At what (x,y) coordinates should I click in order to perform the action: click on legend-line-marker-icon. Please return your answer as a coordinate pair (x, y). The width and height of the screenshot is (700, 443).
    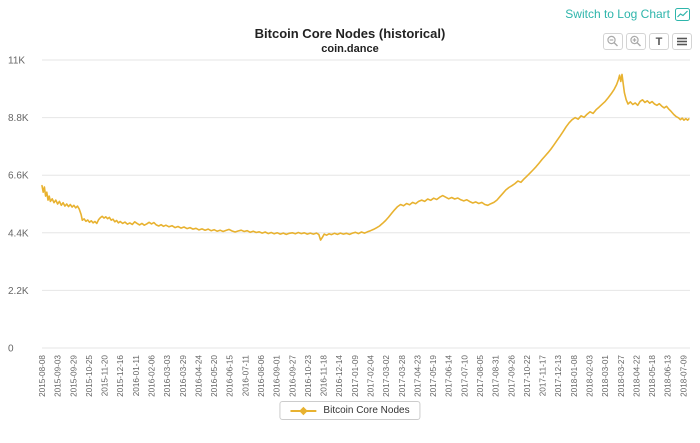
    Looking at the image, I should click on (303, 410).